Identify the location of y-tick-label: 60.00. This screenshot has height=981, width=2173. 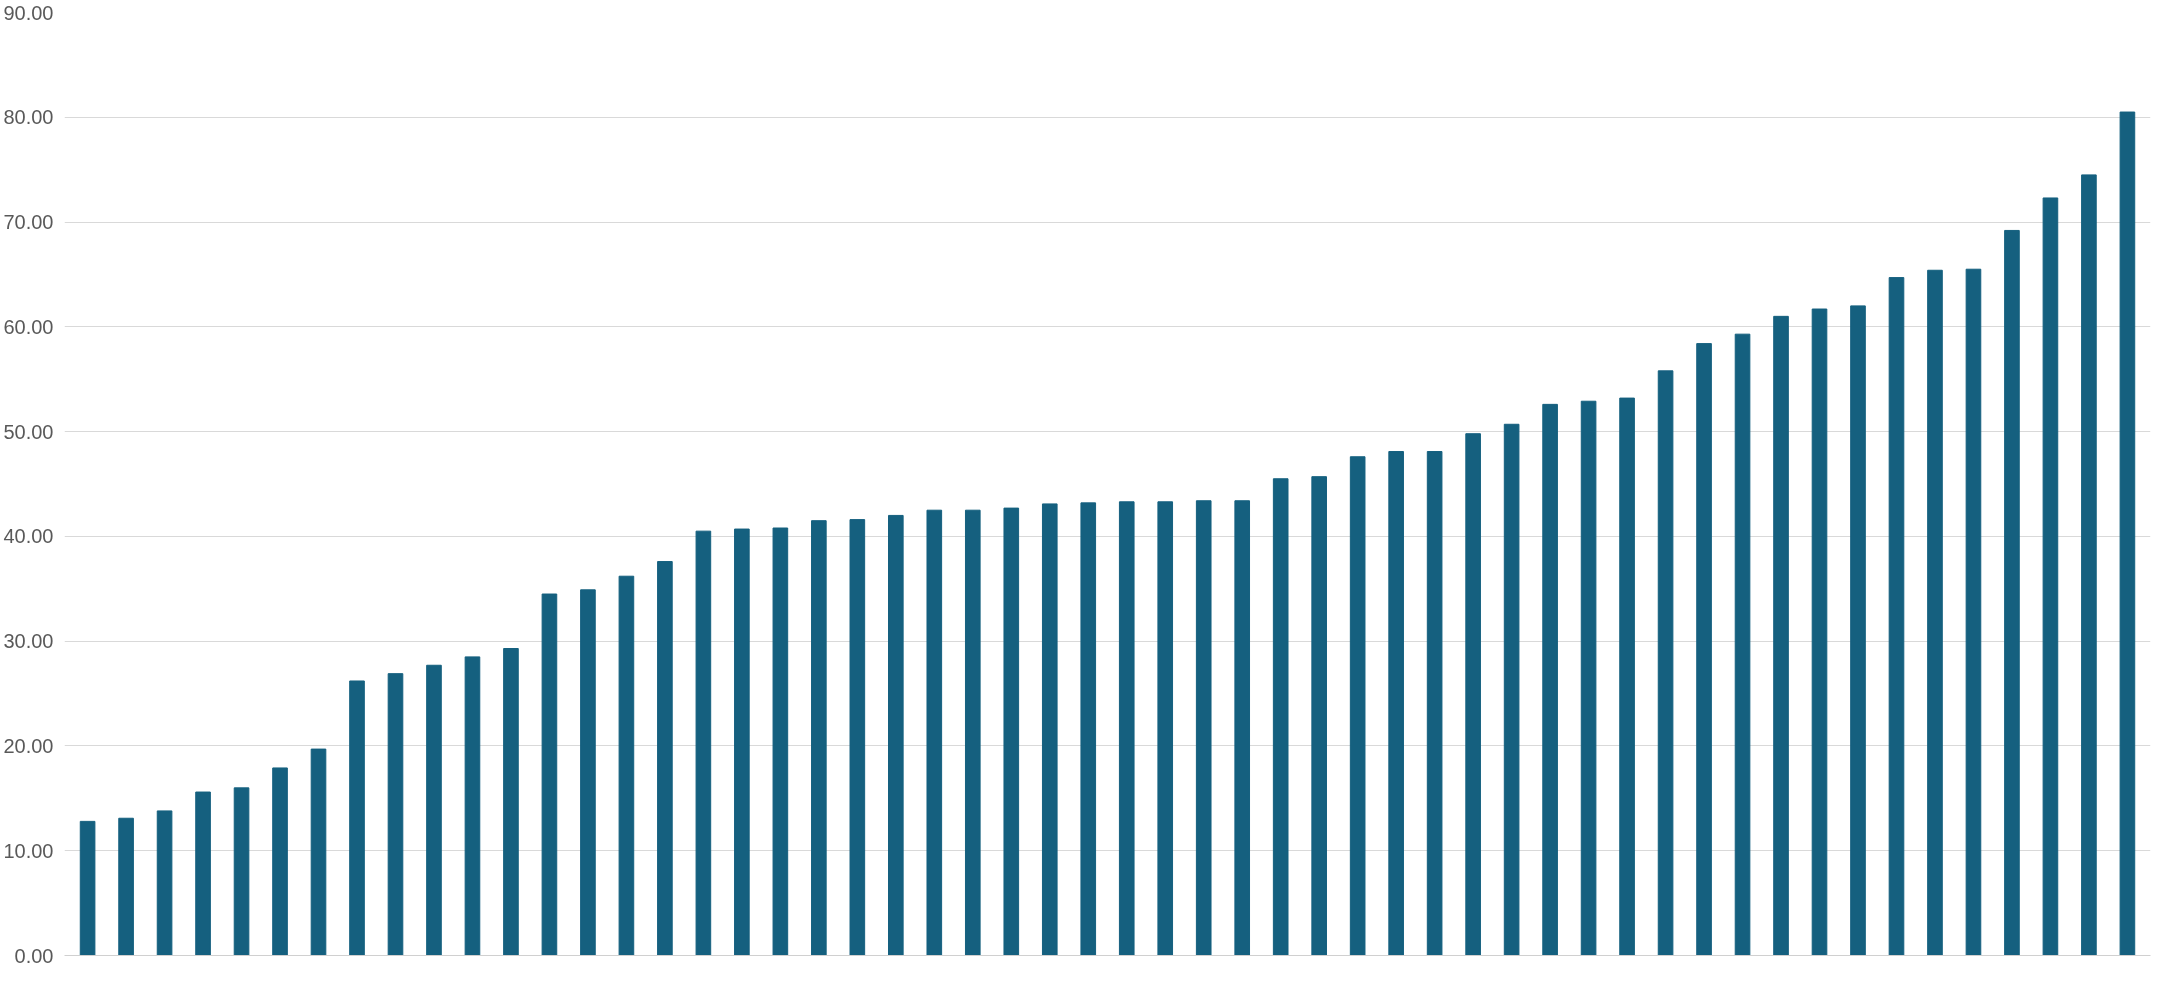
(28, 326).